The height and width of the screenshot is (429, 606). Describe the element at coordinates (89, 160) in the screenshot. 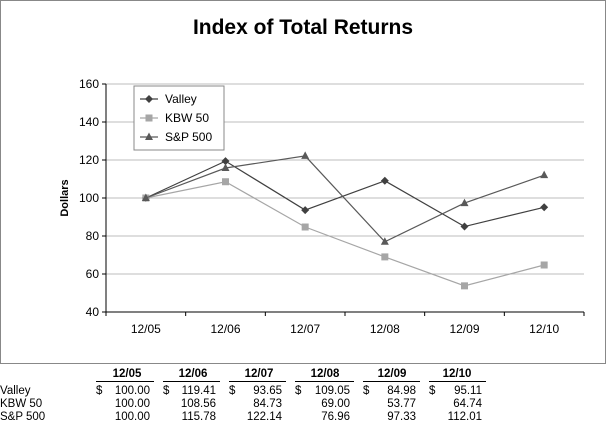

I see `y-tick-label: 120` at that location.